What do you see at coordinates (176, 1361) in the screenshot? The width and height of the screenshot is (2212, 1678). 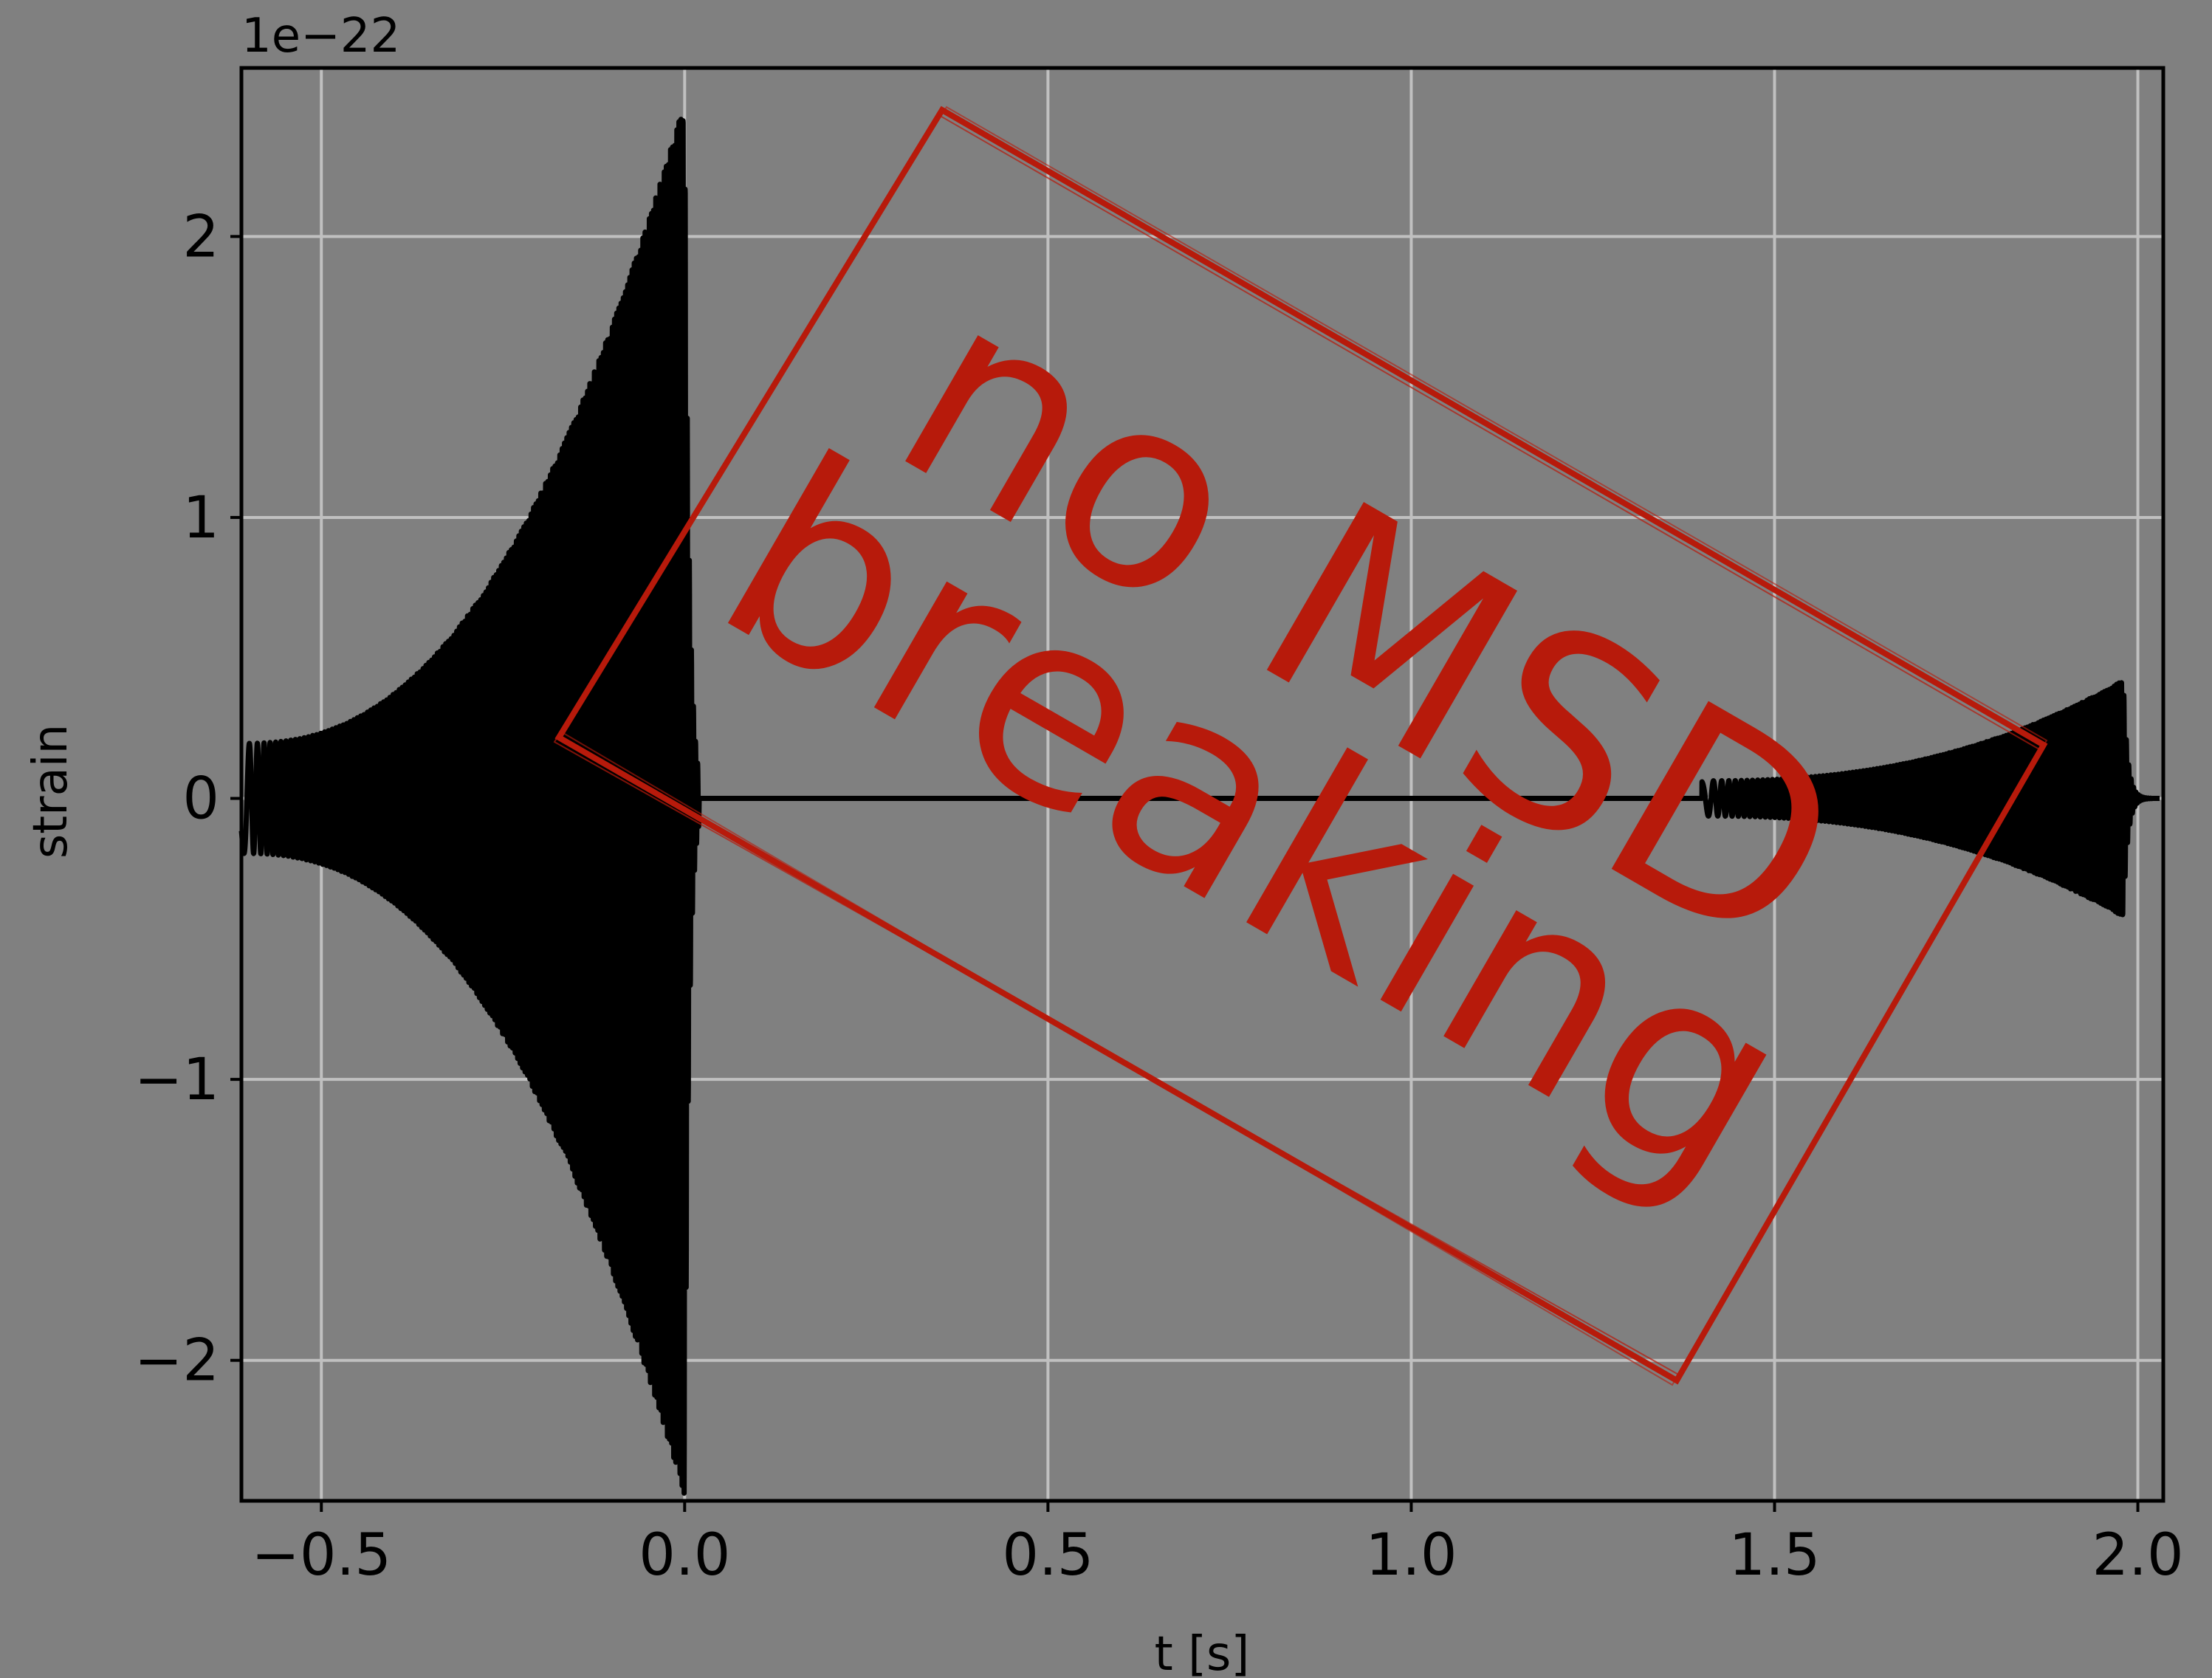 I see `y-tick-label: −2` at bounding box center [176, 1361].